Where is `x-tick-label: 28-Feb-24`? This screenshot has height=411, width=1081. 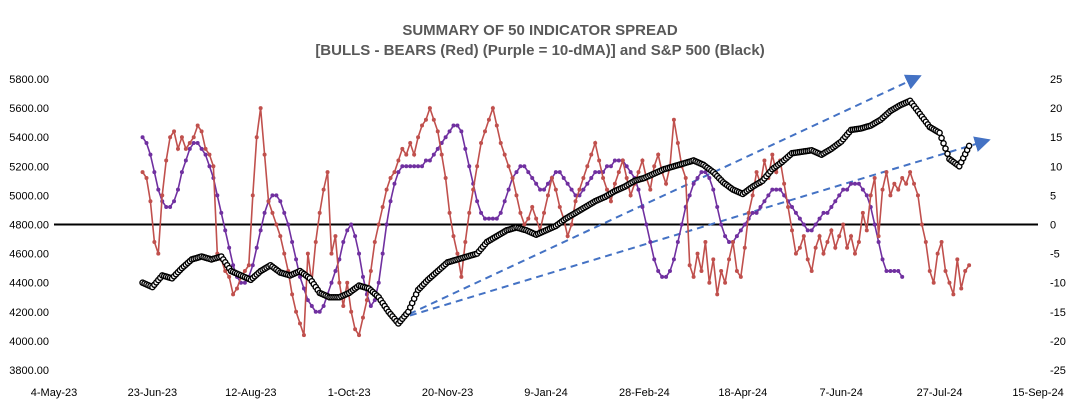 x-tick-label: 28-Feb-24 is located at coordinates (644, 393).